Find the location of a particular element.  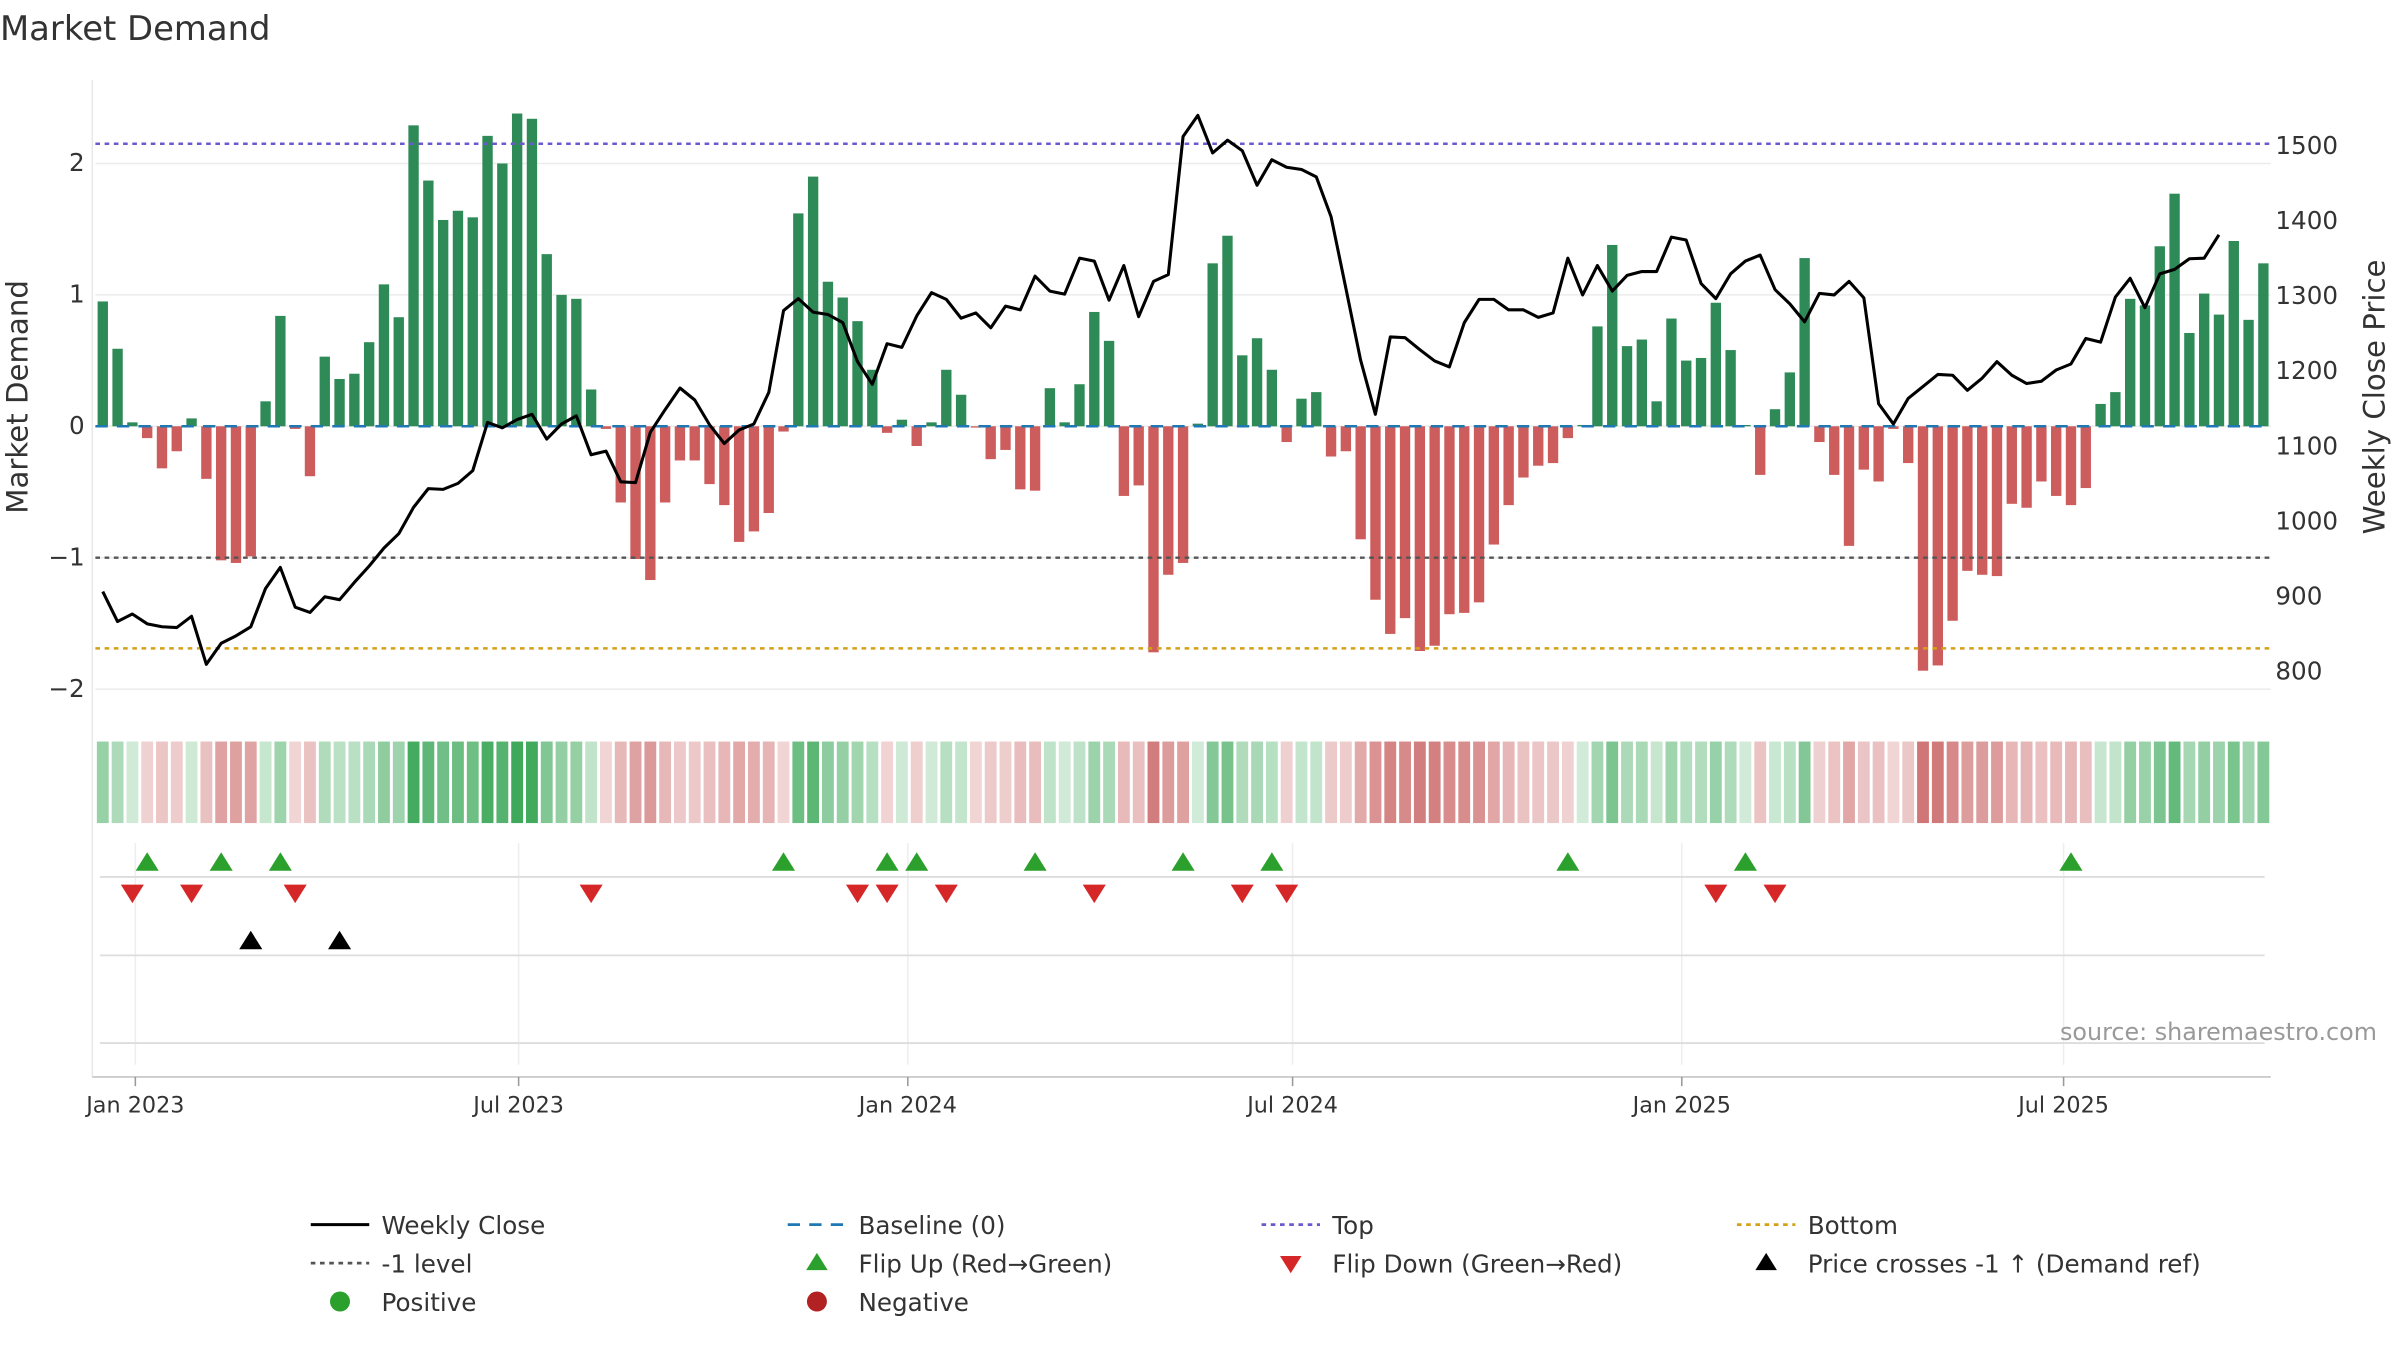

legend-label-minus-one: -1 level is located at coordinates (427, 1263).